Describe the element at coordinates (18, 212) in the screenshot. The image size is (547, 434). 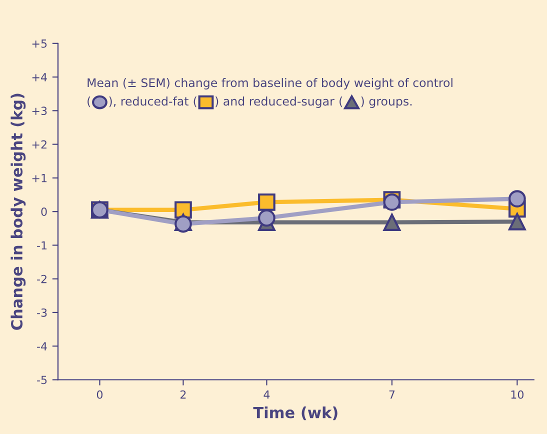
I see `y-axis-title: Change in body weight (kg)` at that location.